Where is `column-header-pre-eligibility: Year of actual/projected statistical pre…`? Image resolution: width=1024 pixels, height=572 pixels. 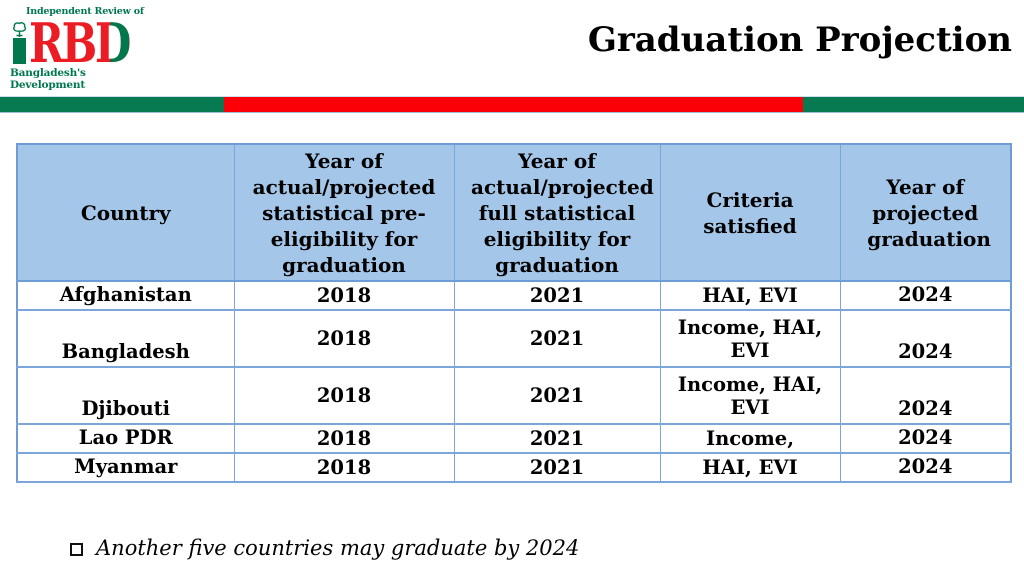 column-header-pre-eligibility: Year of actual/projected statistical pre… is located at coordinates (344, 212).